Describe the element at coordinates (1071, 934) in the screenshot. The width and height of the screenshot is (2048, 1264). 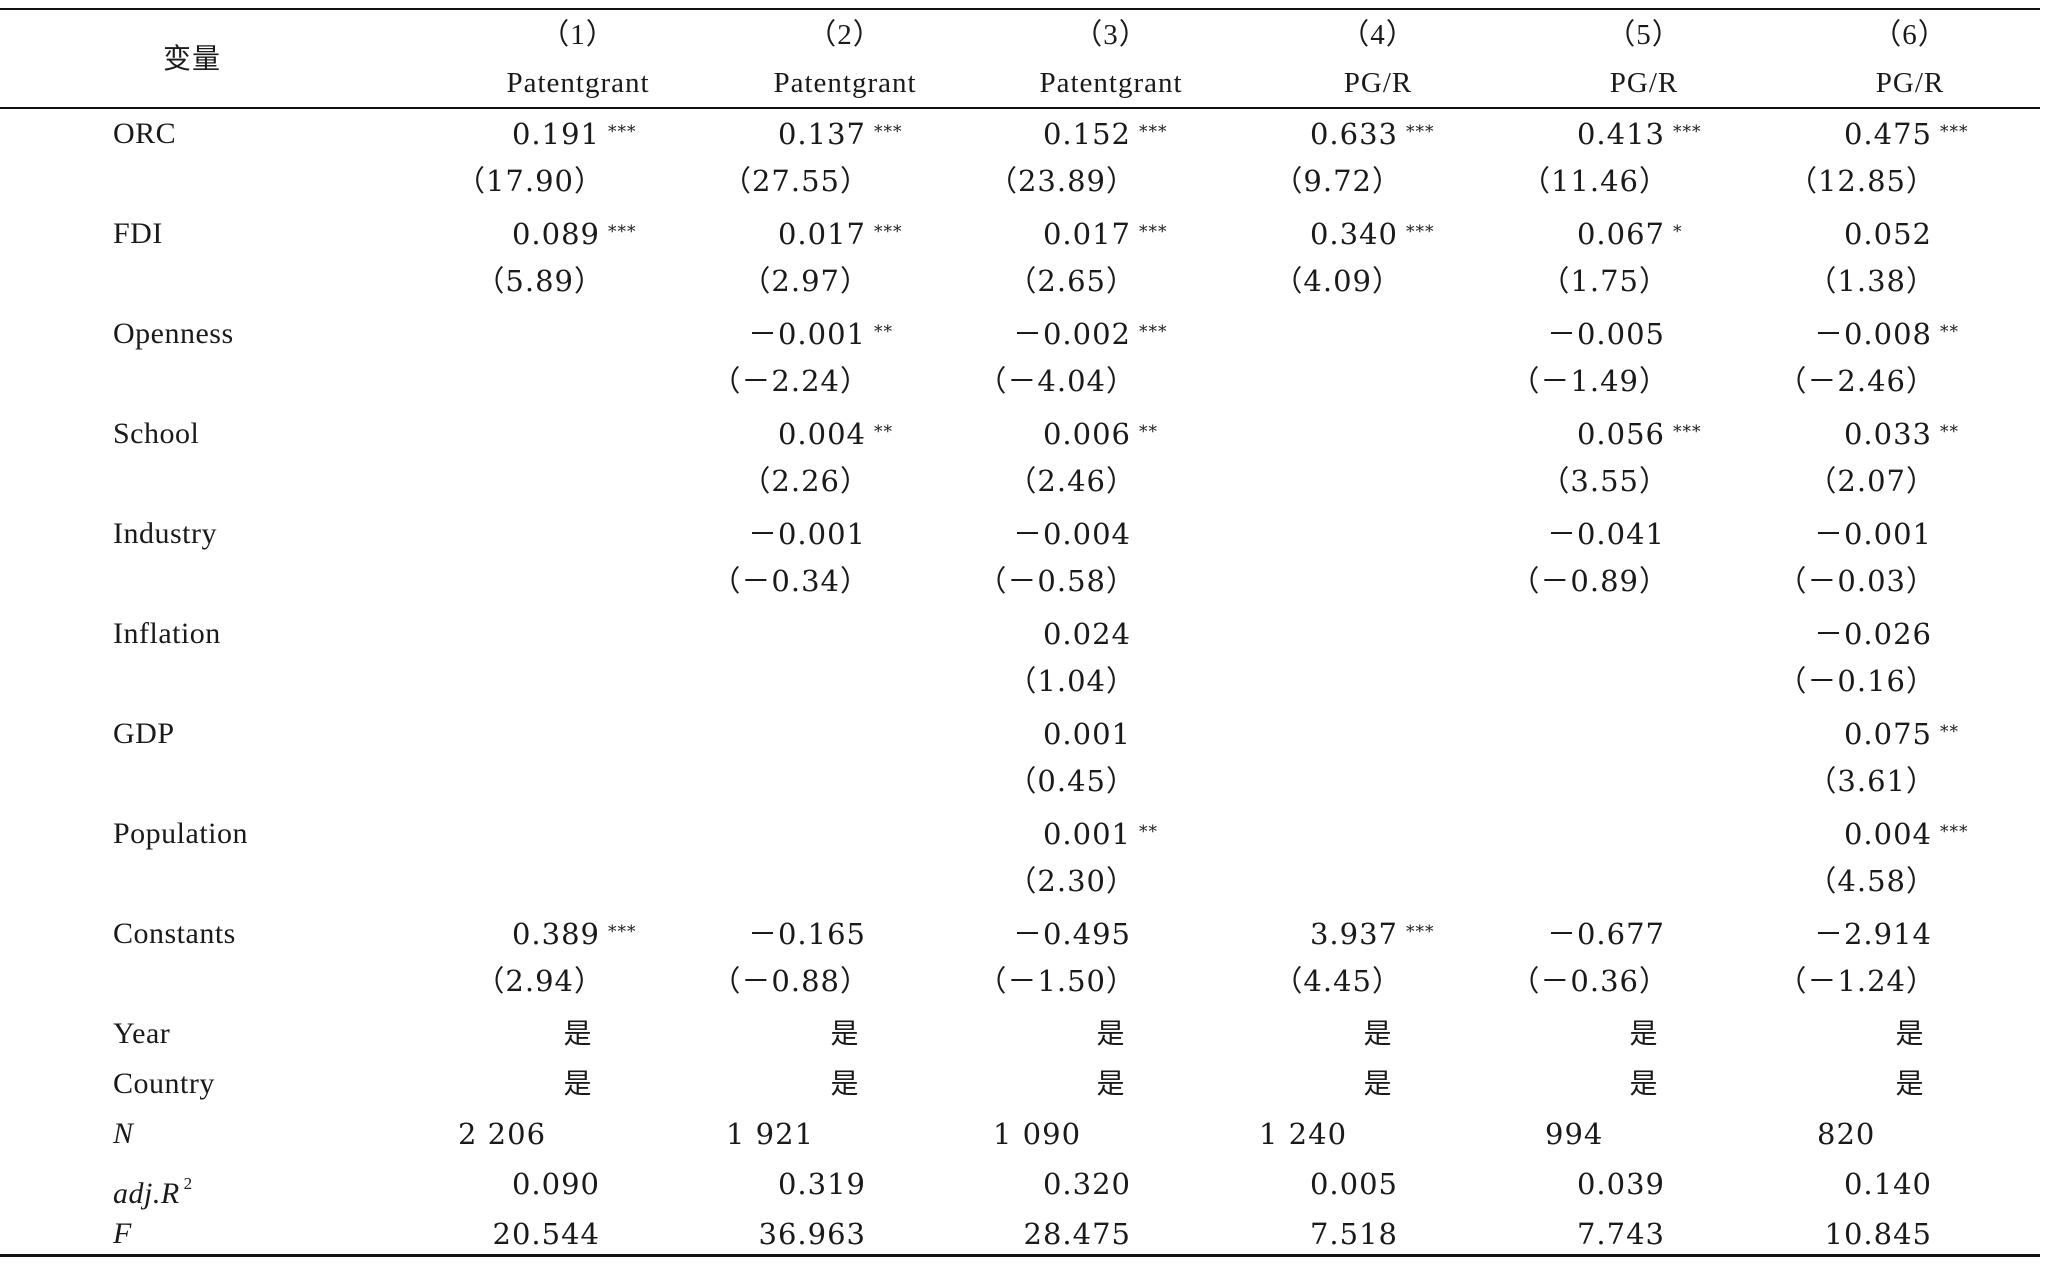
I see `coefficient-value: －0.495` at that location.